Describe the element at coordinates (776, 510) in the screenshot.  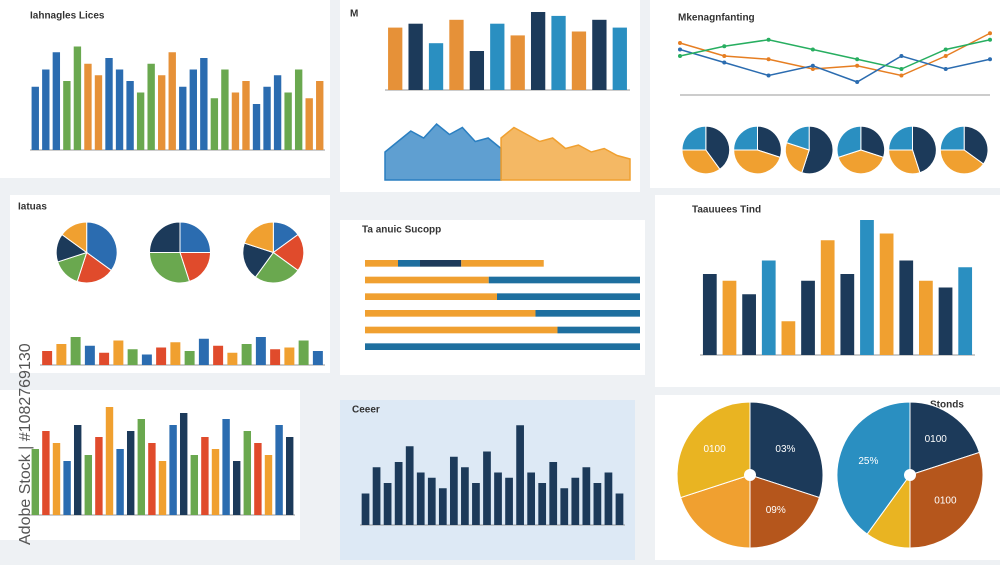
I see `slice-label: 09%` at that location.